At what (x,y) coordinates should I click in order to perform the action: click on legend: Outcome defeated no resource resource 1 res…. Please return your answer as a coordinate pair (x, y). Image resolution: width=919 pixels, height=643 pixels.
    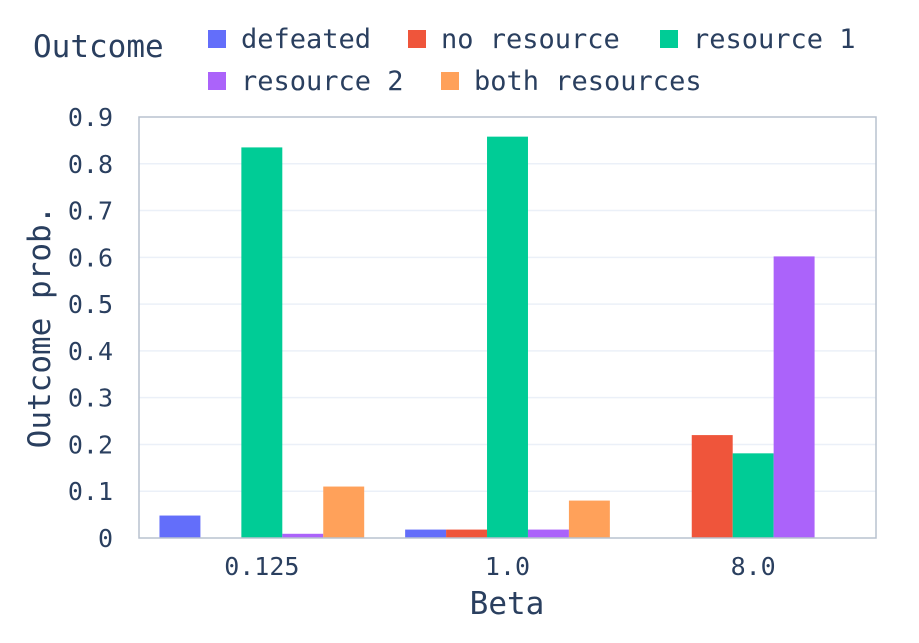
    Looking at the image, I should click on (444, 60).